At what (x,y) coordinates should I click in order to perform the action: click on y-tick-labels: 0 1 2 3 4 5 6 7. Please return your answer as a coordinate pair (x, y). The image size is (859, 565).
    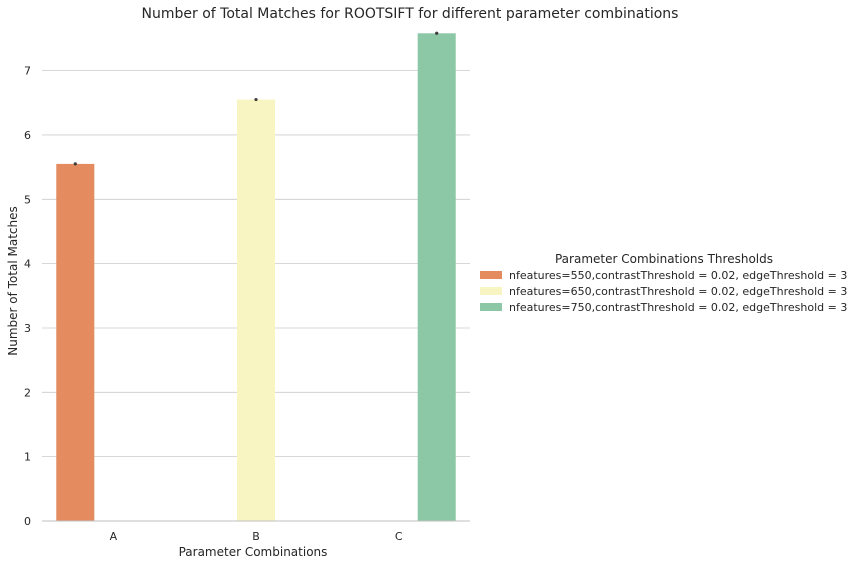
    Looking at the image, I should click on (27, 296).